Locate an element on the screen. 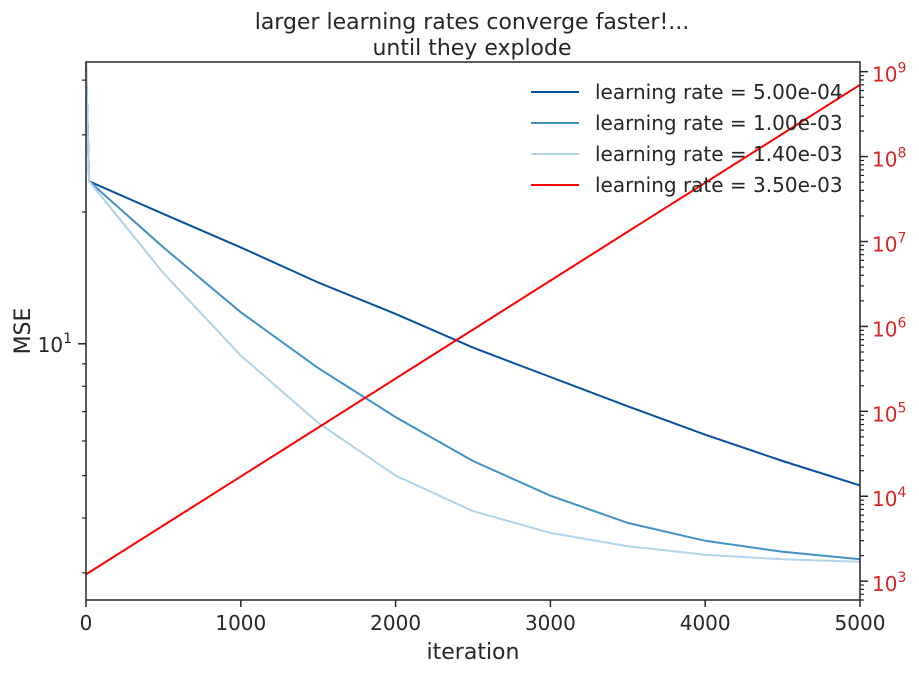 Image resolution: width=919 pixels, height=673 pixels. y-axis-label: MSE is located at coordinates (23, 331).